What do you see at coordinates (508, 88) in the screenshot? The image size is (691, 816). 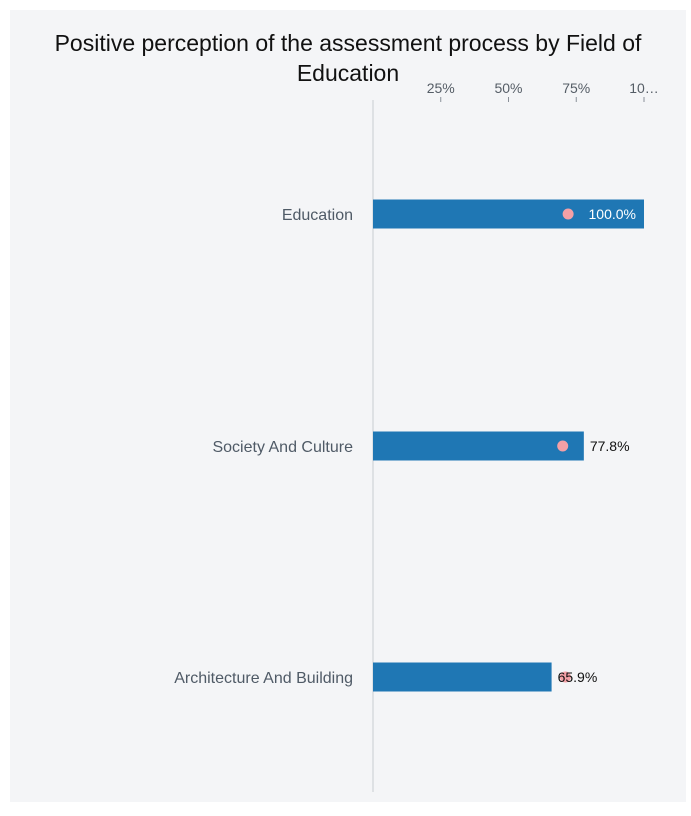 I see `x-tick-label: 50%` at bounding box center [508, 88].